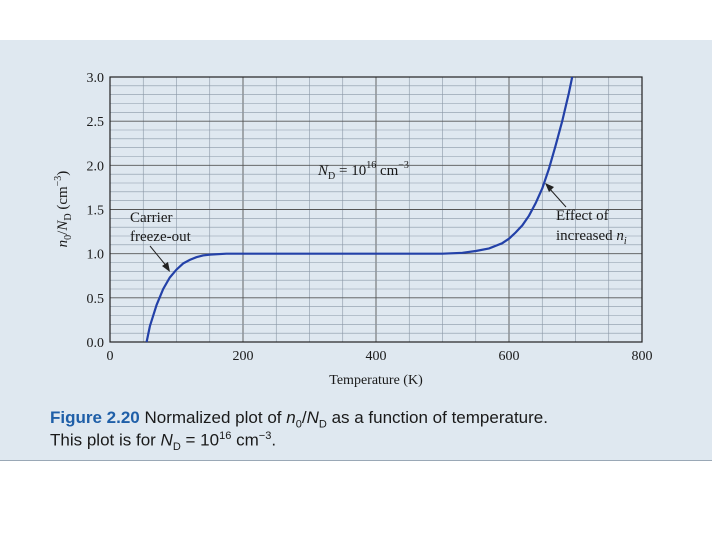 Image resolution: width=720 pixels, height=540 pixels. I want to click on y-tick-label: 0.0, so click(96, 343).